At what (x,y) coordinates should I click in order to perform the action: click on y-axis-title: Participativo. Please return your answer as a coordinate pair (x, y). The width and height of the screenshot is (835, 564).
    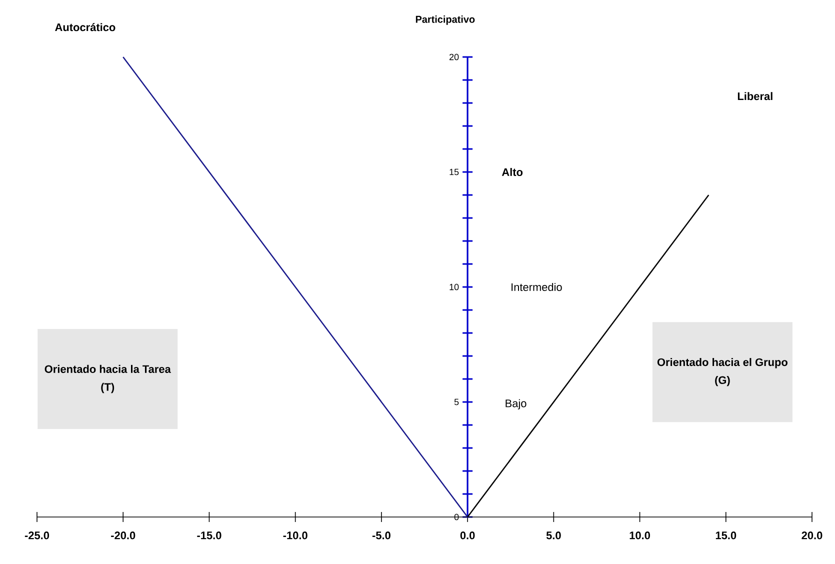
    Looking at the image, I should click on (445, 20).